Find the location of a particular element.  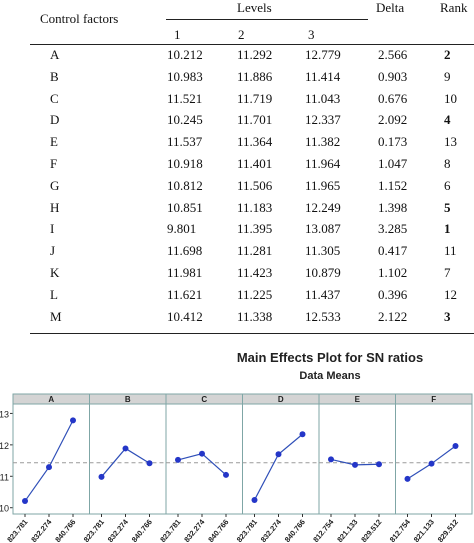

table-cell-delta: 0.676 is located at coordinates (393, 98).